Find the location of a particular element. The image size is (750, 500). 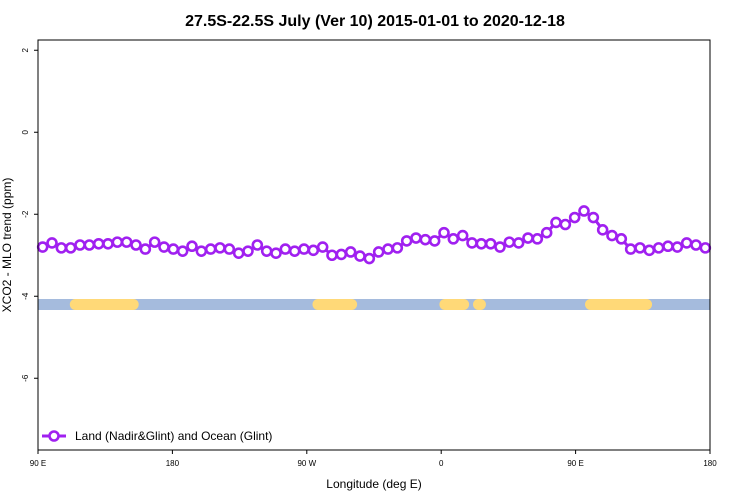

y-axis: -6 -4 -2 0 2 is located at coordinates (29, 214).